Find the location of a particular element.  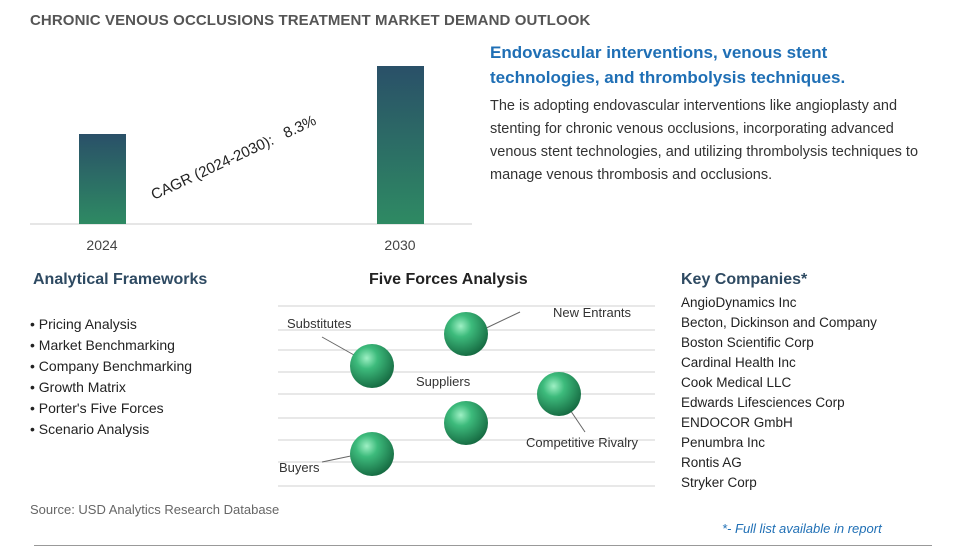

company-item: Boston Scientific Corp is located at coordinates (747, 342).